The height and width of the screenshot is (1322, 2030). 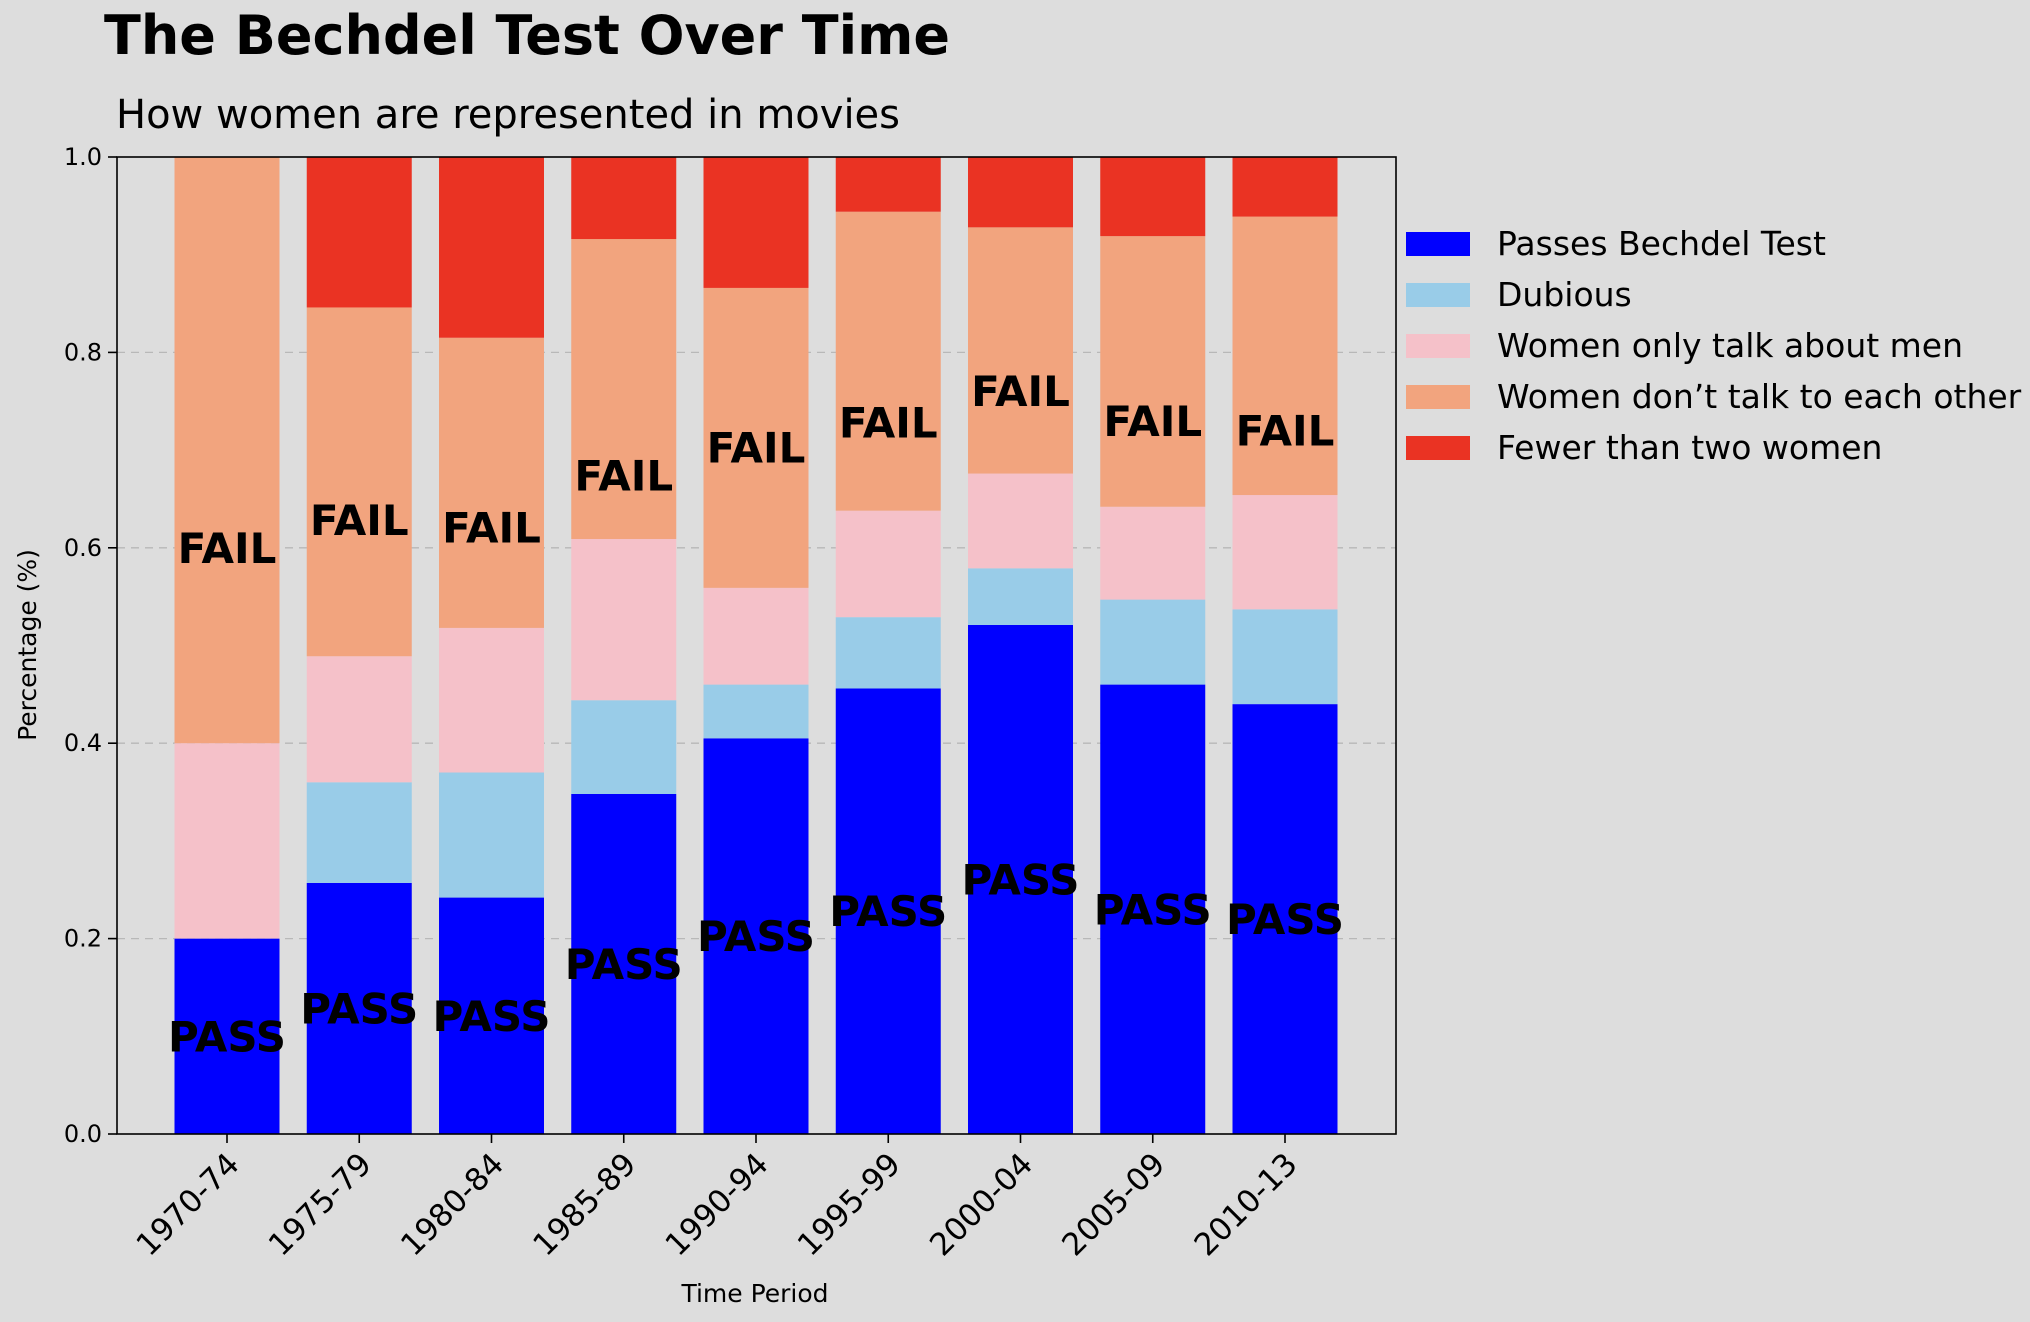 What do you see at coordinates (1564, 294) in the screenshot?
I see `legend-label: Dubious` at bounding box center [1564, 294].